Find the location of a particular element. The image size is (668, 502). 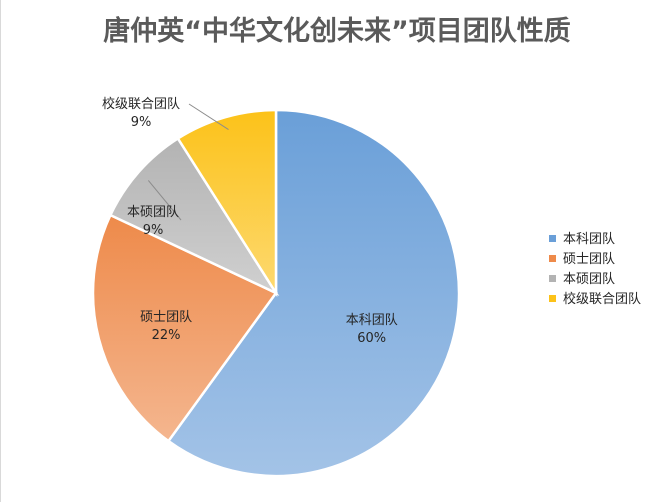

data-label-category-1: 本科团队 is located at coordinates (372, 320).